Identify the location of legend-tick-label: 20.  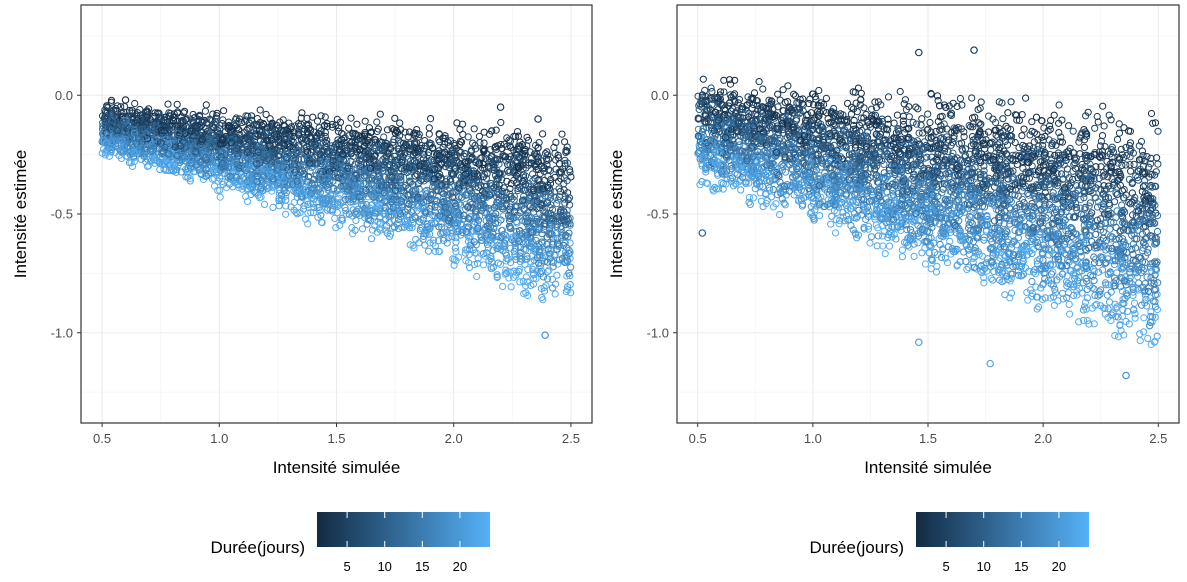
(460, 566).